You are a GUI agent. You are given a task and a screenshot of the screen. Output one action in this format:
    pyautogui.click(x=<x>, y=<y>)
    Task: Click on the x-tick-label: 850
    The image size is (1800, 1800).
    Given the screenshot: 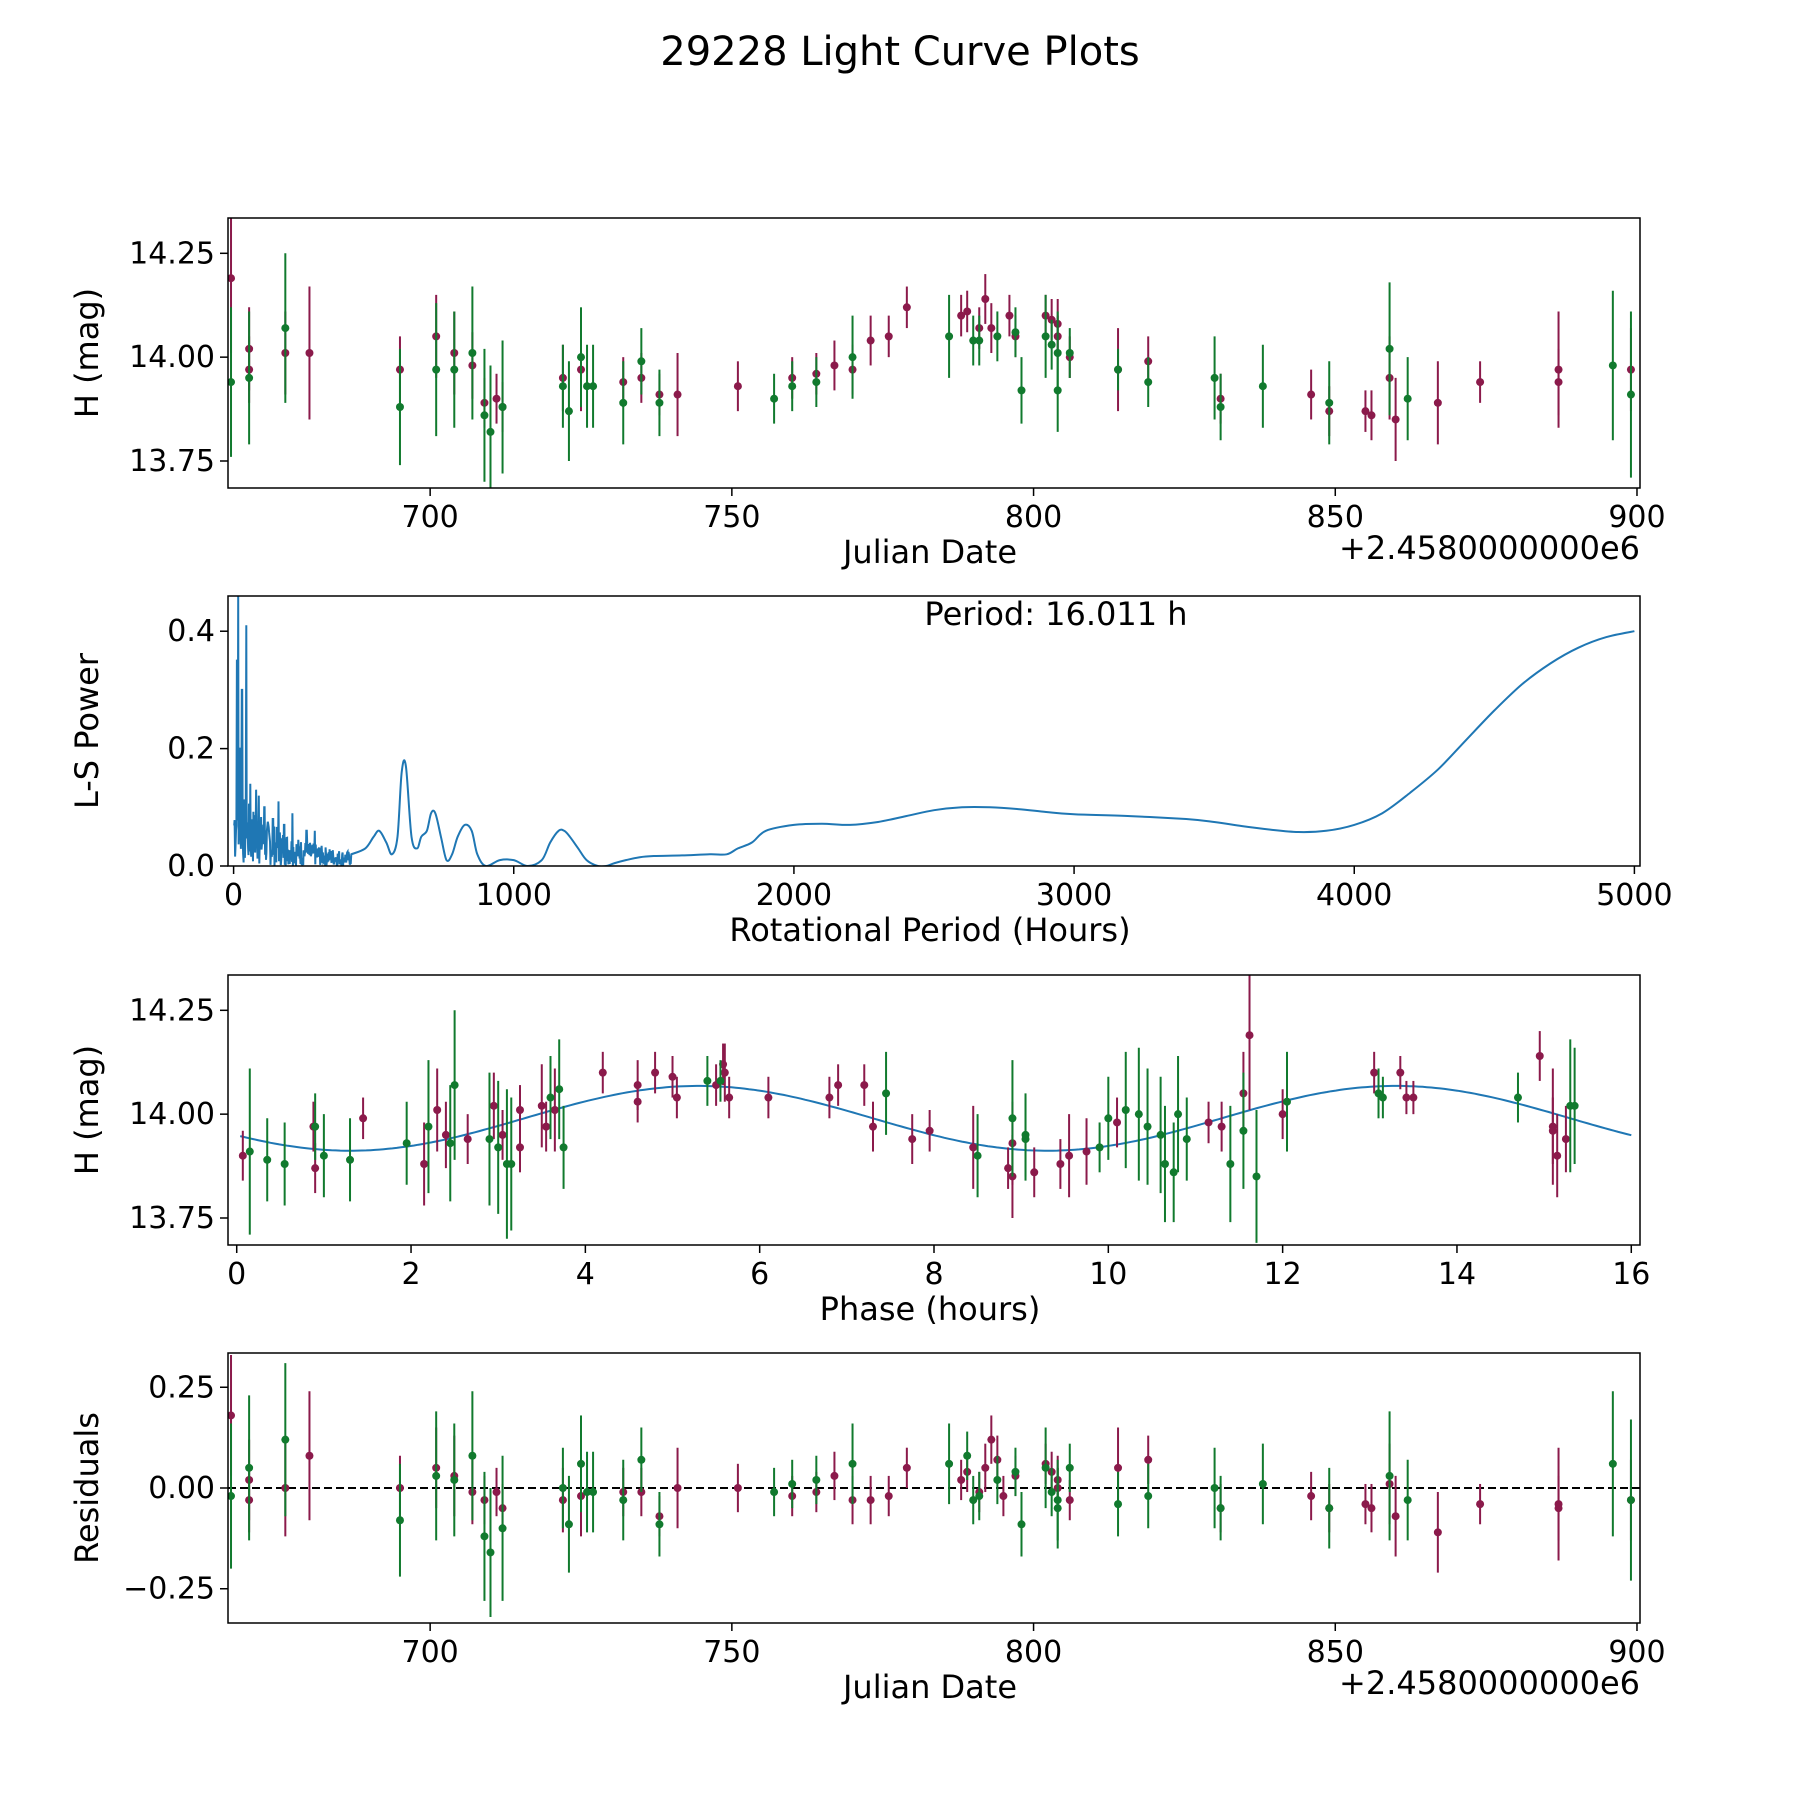 What is the action you would take?
    pyautogui.click(x=1335, y=1652)
    